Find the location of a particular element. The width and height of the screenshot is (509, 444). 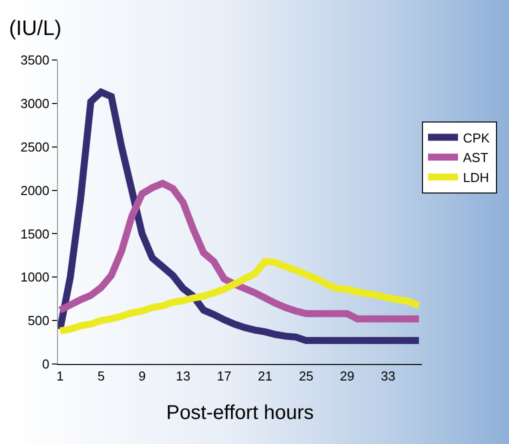

y-tick-label: 2000 is located at coordinates (35, 190).